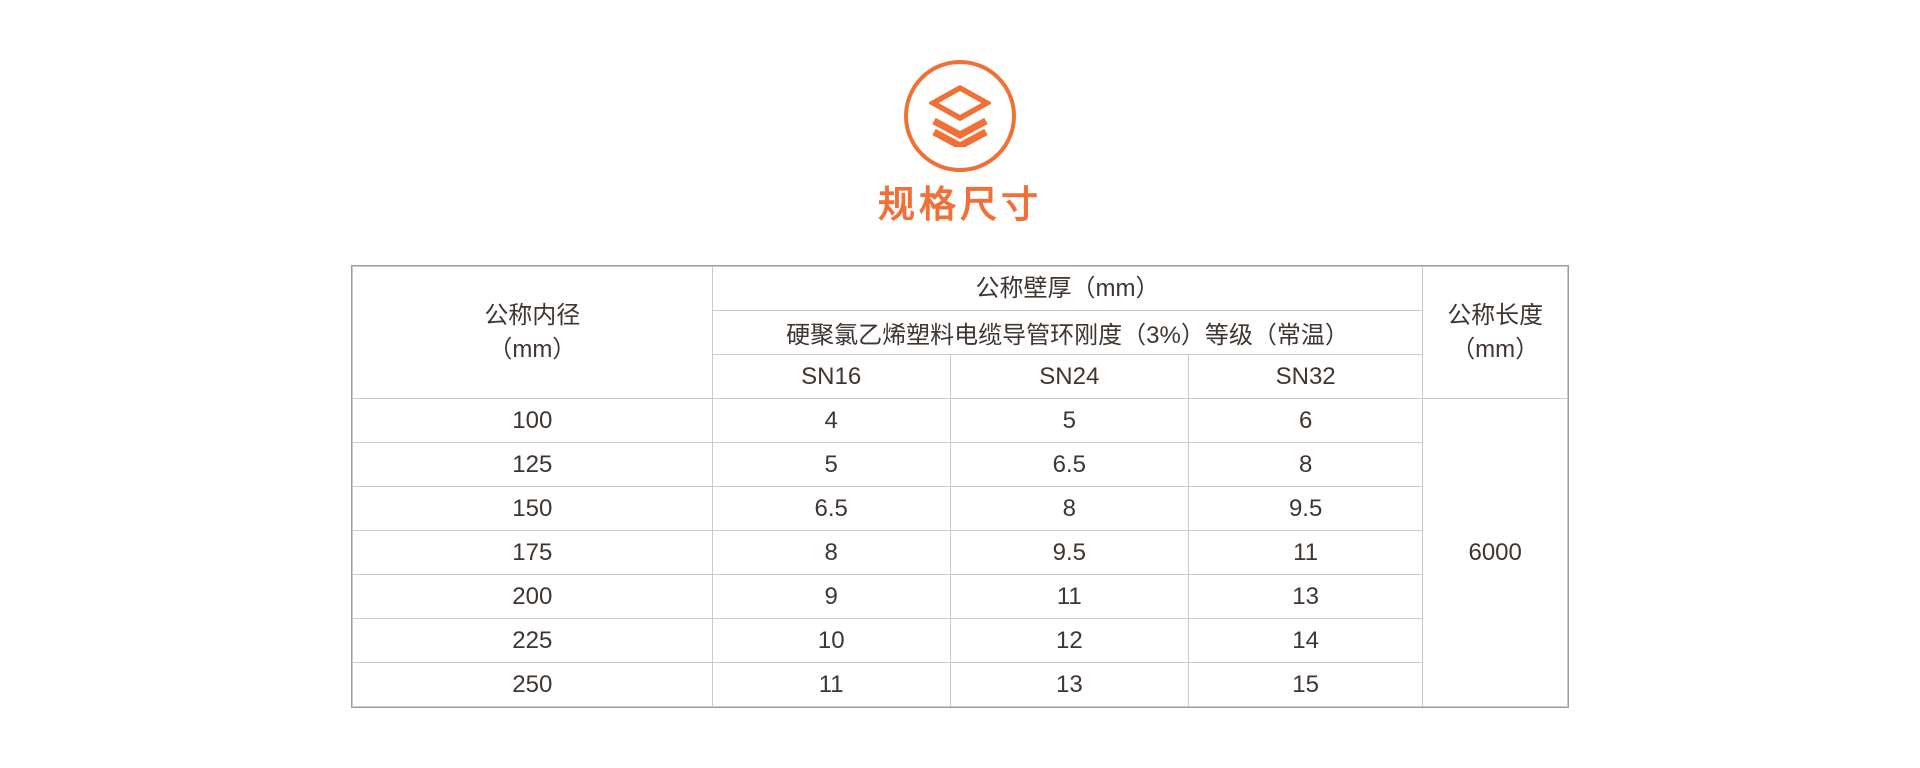 Image resolution: width=1920 pixels, height=768 pixels. I want to click on stiffness-grade-header: 硬聚氯乙烯塑料电缆导管环刚度（3%）等级（常温）, so click(1067, 332).